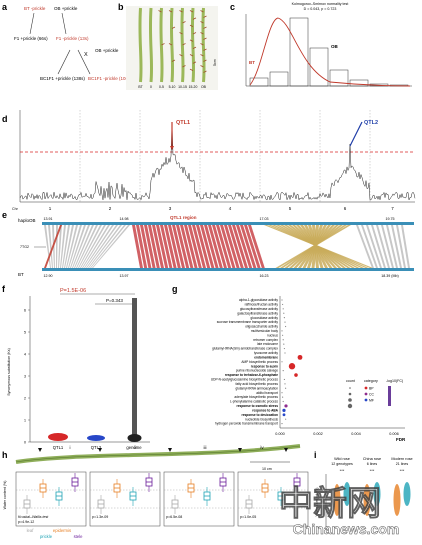 This screenshot has height=545, width=422. Describe the element at coordinates (342, 459) in the screenshot. I see `i-group-name: Wild rose` at that location.